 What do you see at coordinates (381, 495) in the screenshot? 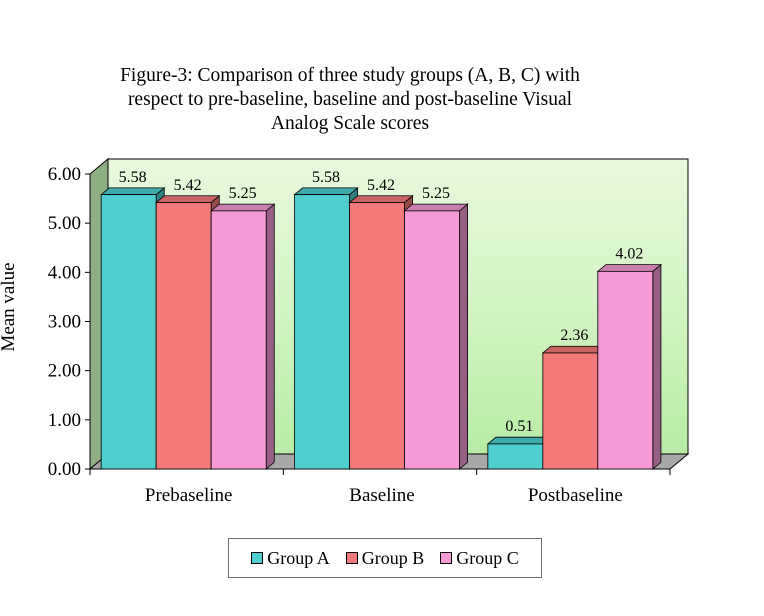
I see `x-tick-label: Baseline` at bounding box center [381, 495].